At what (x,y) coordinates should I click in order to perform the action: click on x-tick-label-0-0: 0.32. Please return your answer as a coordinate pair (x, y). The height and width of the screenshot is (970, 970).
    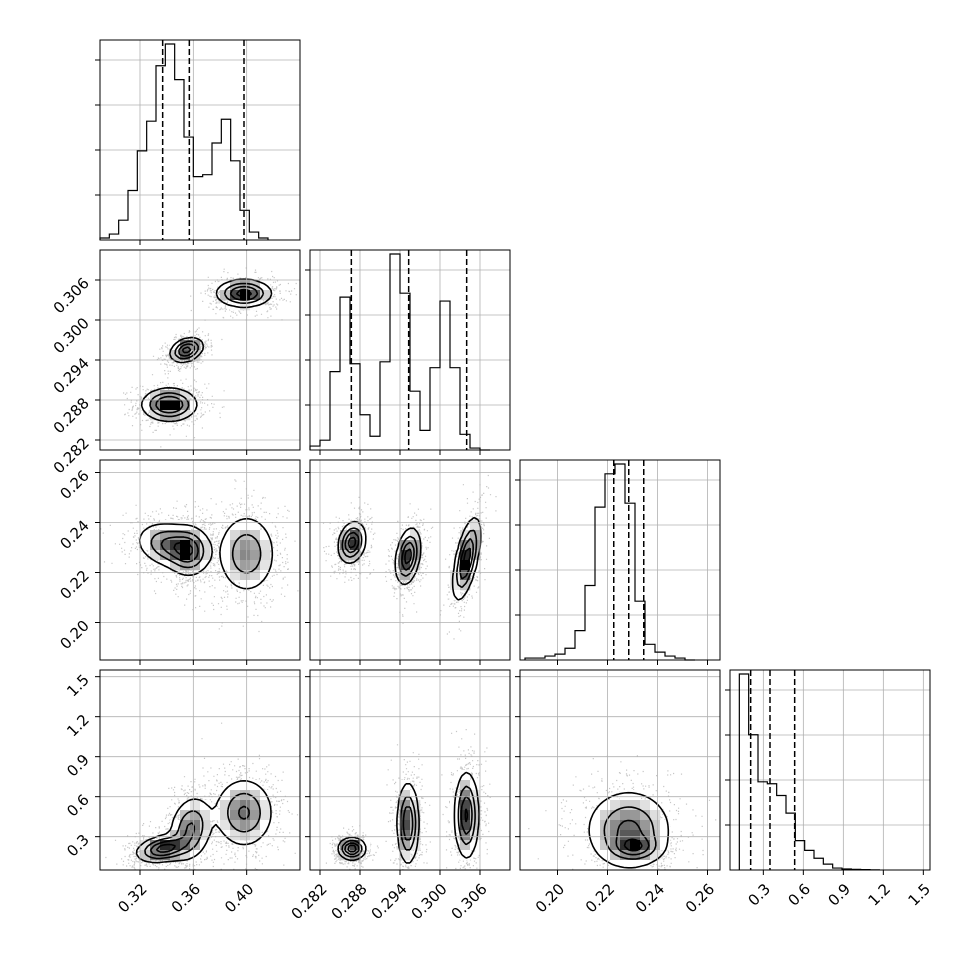
    Looking at the image, I should click on (132, 898).